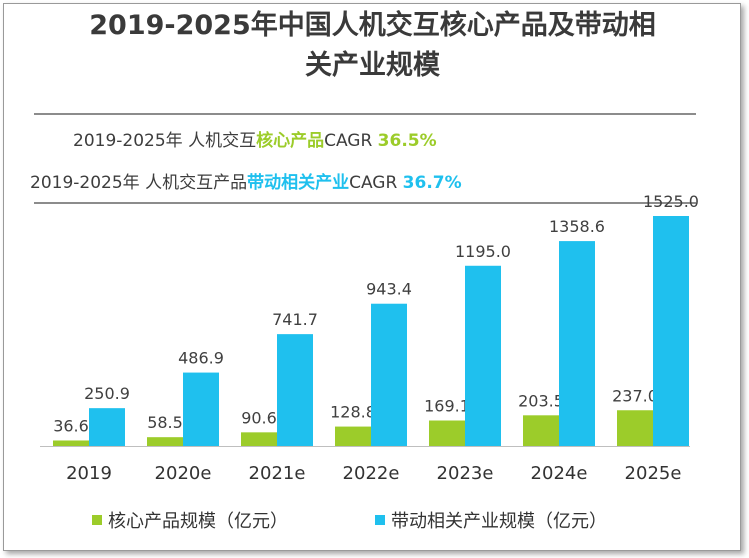 The width and height of the screenshot is (749, 558). What do you see at coordinates (365, 114) in the screenshot?
I see `top-divider` at bounding box center [365, 114].